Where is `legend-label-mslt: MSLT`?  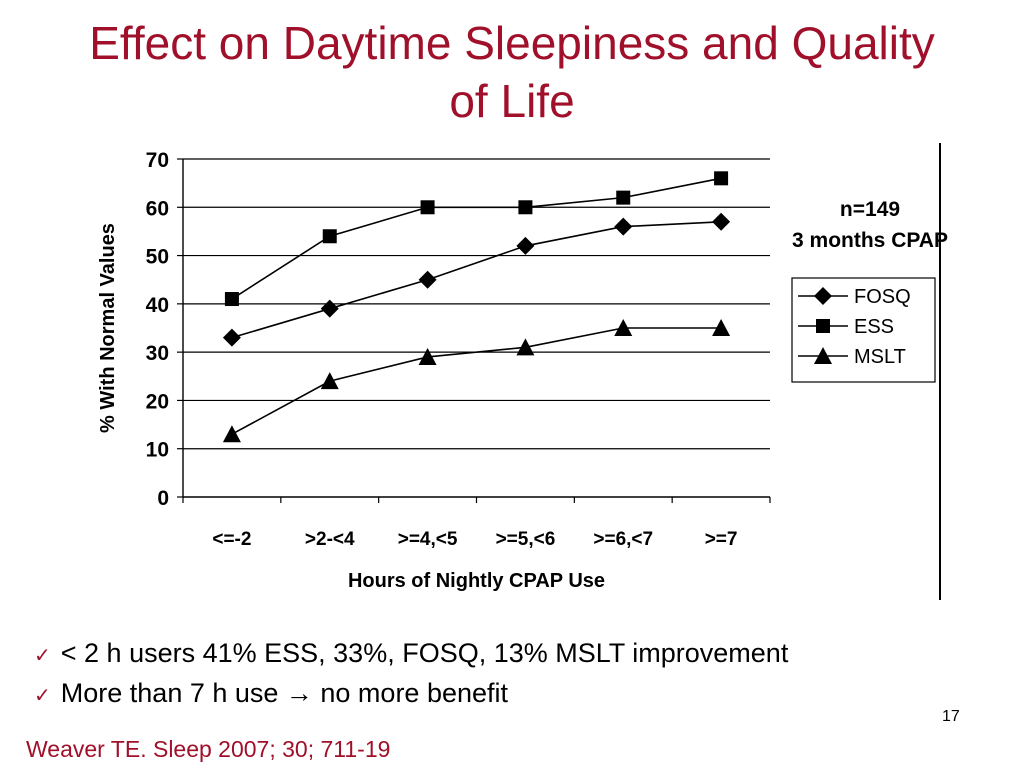
legend-label-mslt: MSLT is located at coordinates (880, 357).